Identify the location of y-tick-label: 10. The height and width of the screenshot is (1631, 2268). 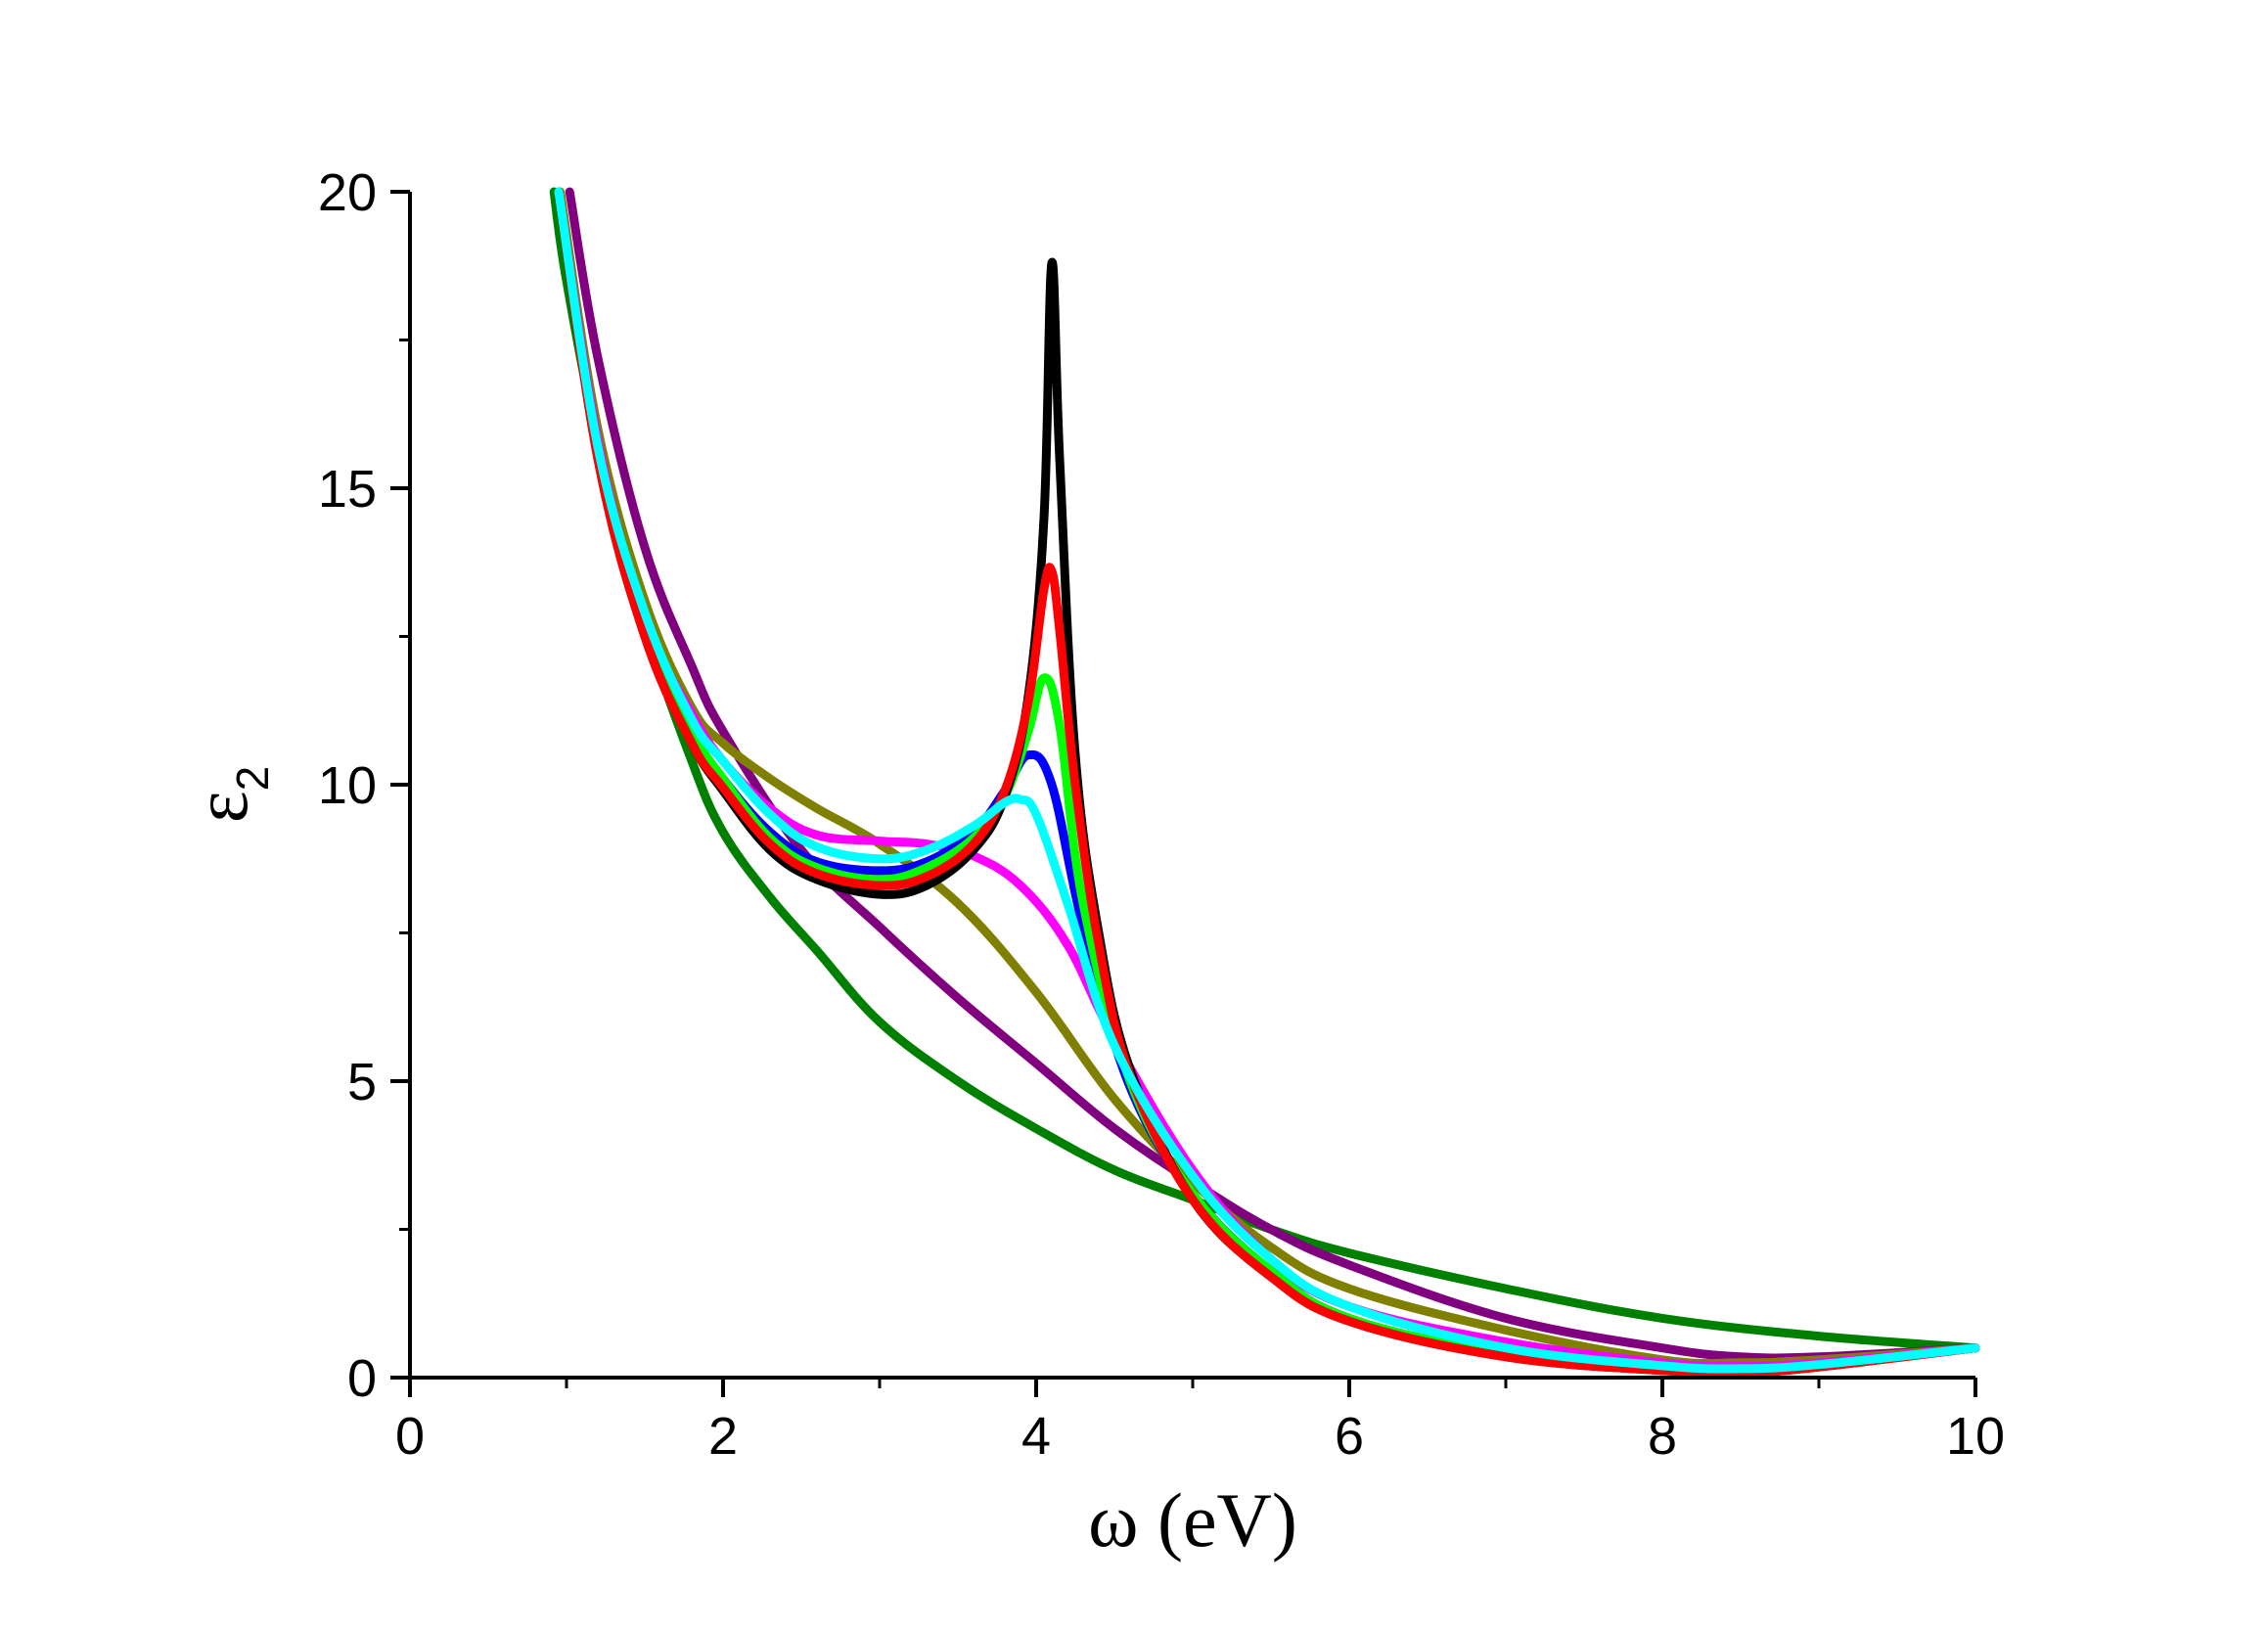
(347, 785).